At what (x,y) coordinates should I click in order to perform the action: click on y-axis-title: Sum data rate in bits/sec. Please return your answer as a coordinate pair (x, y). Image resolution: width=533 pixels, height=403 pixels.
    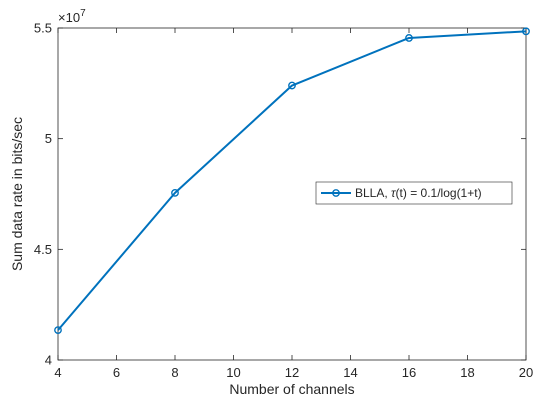
    Looking at the image, I should click on (17, 194).